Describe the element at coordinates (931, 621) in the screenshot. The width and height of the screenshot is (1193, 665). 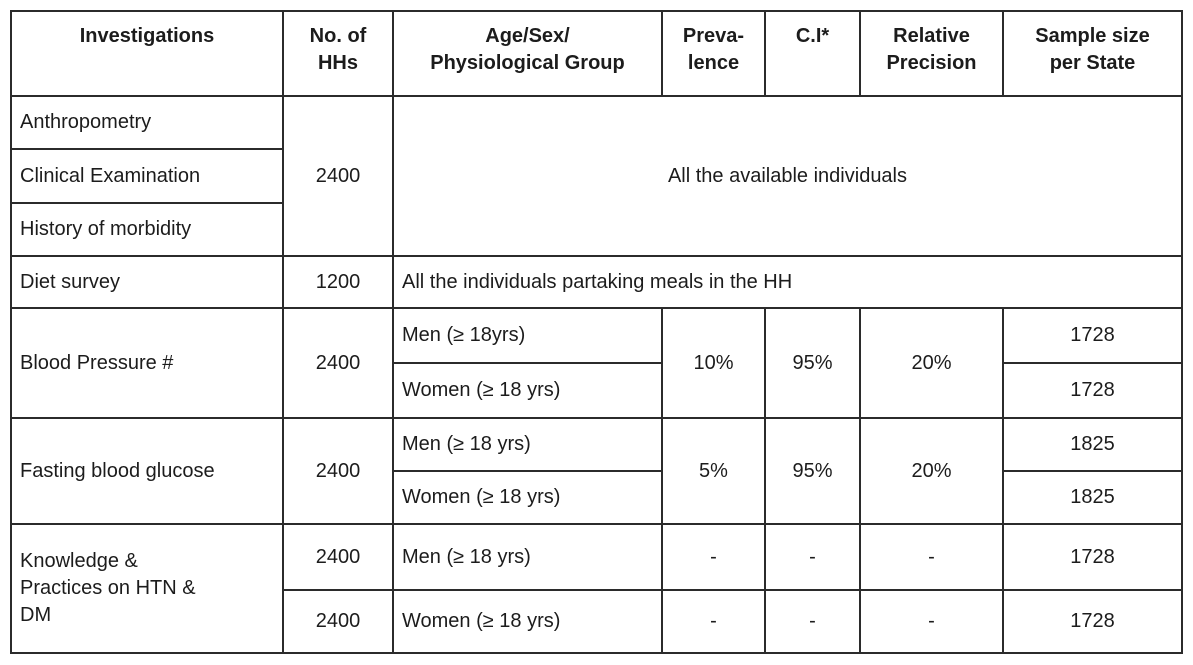
I see `cell-kp-relative-precision-women: -` at that location.